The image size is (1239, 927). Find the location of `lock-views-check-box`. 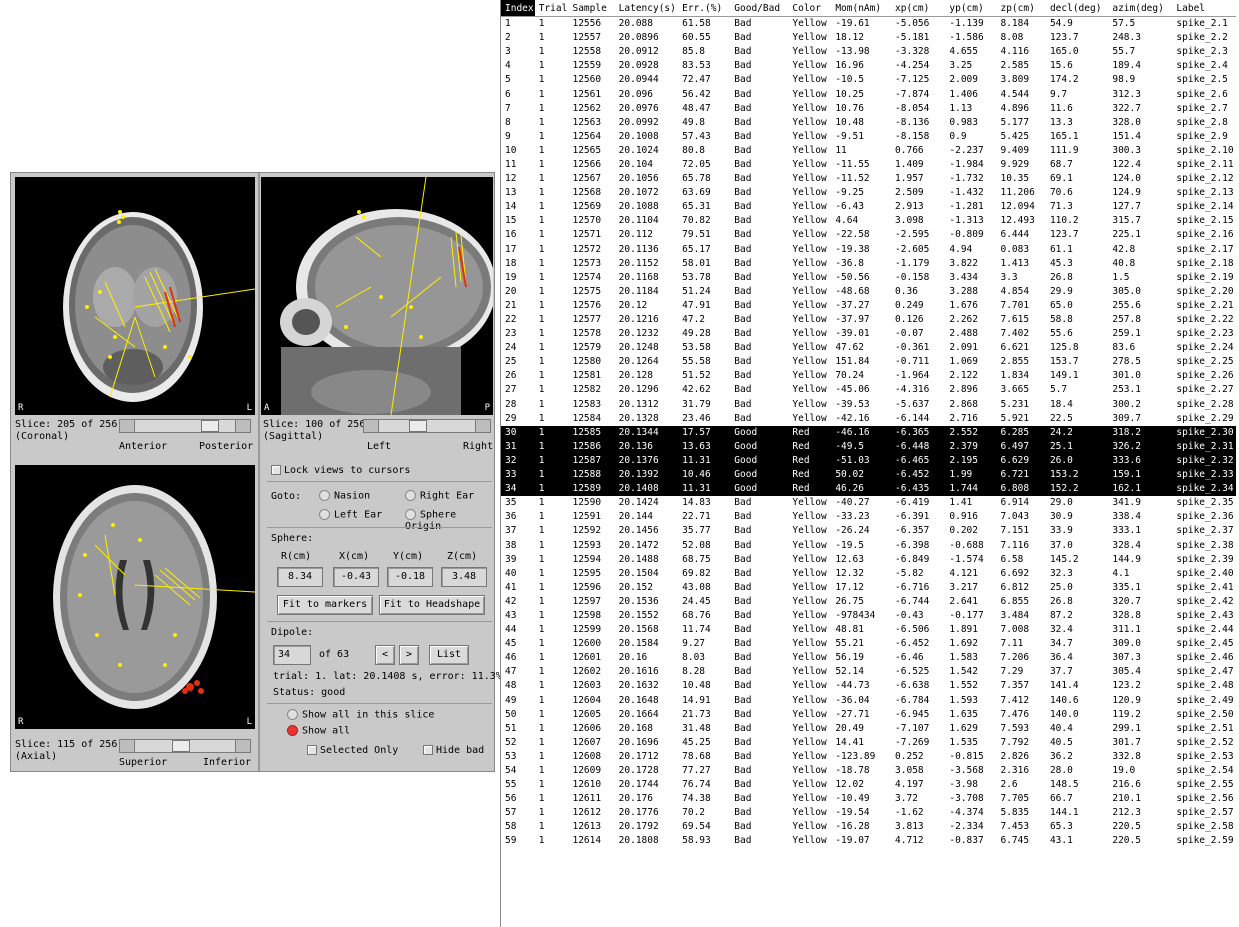

lock-views-check-box is located at coordinates (276, 470).